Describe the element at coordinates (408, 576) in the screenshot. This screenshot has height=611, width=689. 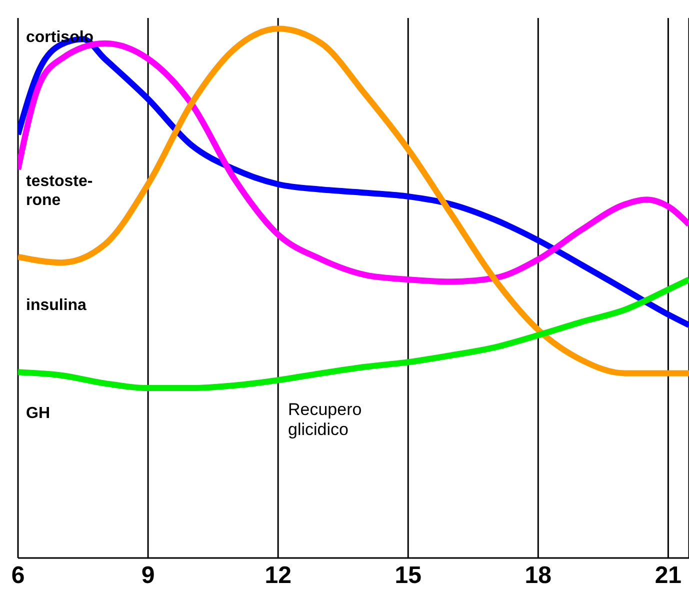
I see `x-tick-label: 15` at that location.